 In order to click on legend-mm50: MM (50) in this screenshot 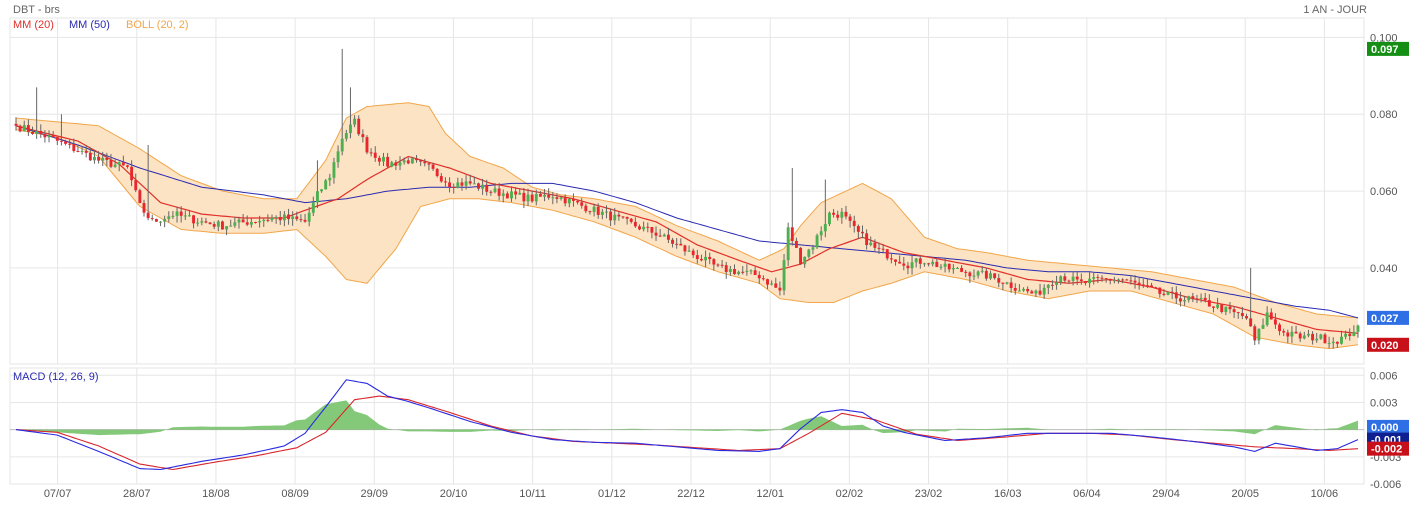, I will do `click(89, 25)`.